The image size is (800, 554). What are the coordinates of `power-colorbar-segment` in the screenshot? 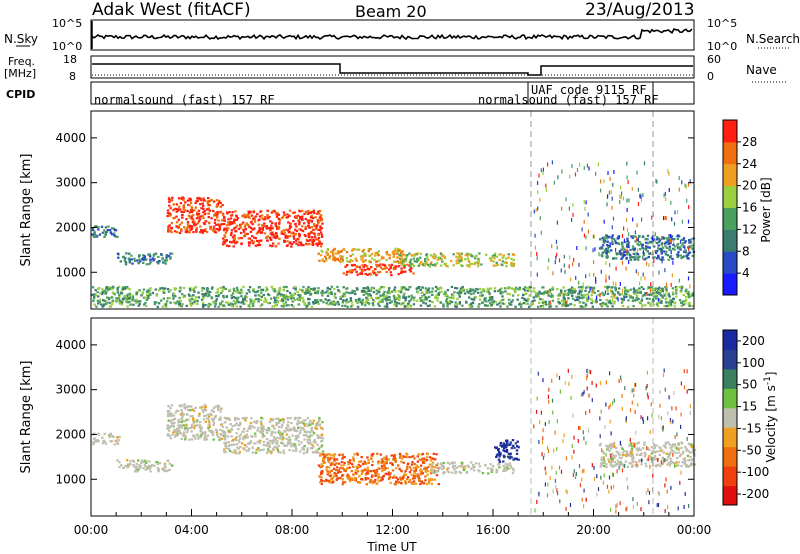 It's located at (730, 218).